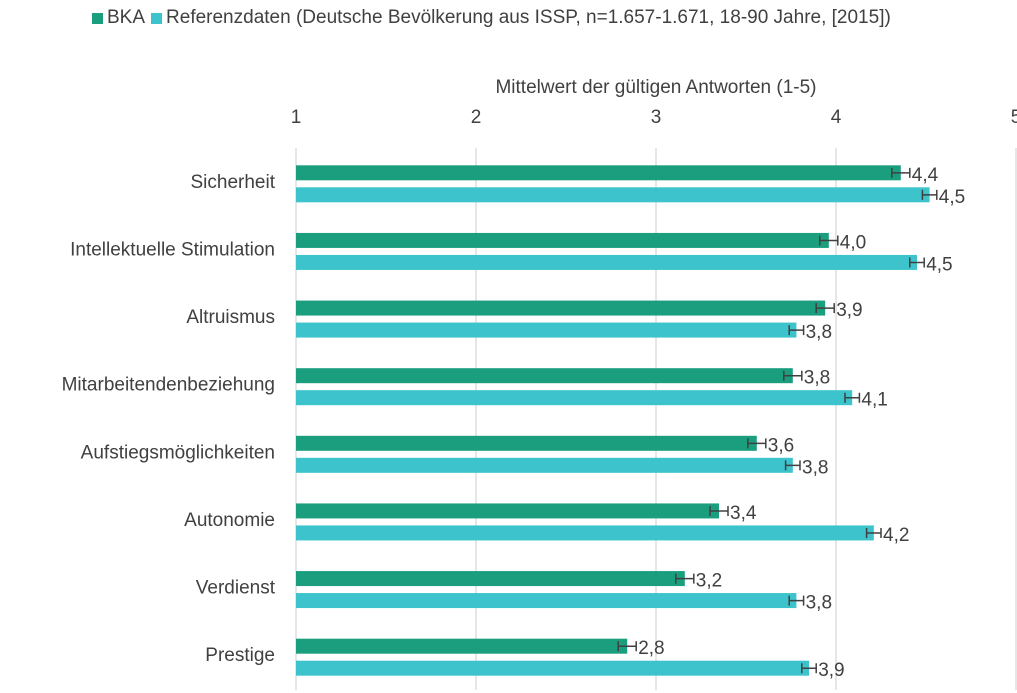 The height and width of the screenshot is (693, 1017). What do you see at coordinates (655, 87) in the screenshot?
I see `x-axis-title: Mittelwert der gültigen Antworten (1-5)` at bounding box center [655, 87].